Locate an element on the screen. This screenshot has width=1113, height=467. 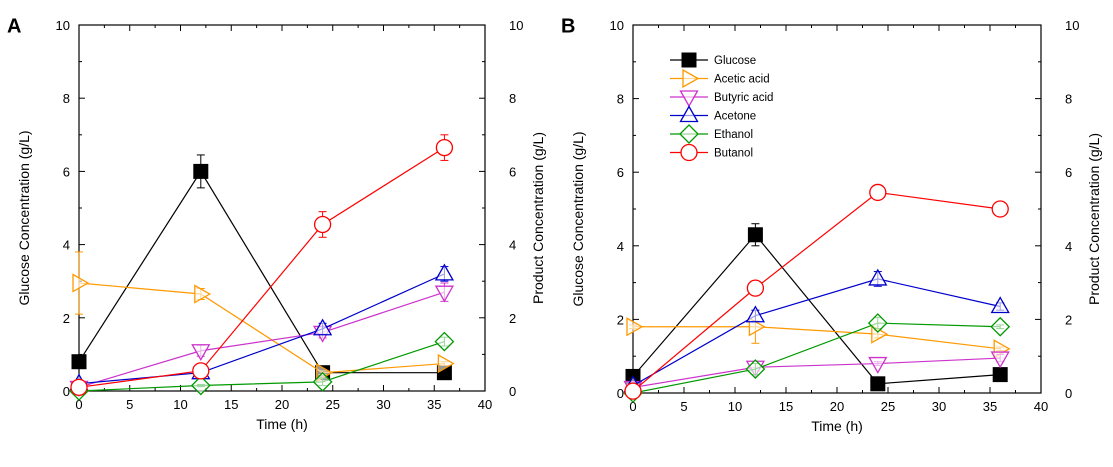
panel-label: B is located at coordinates (568, 26).